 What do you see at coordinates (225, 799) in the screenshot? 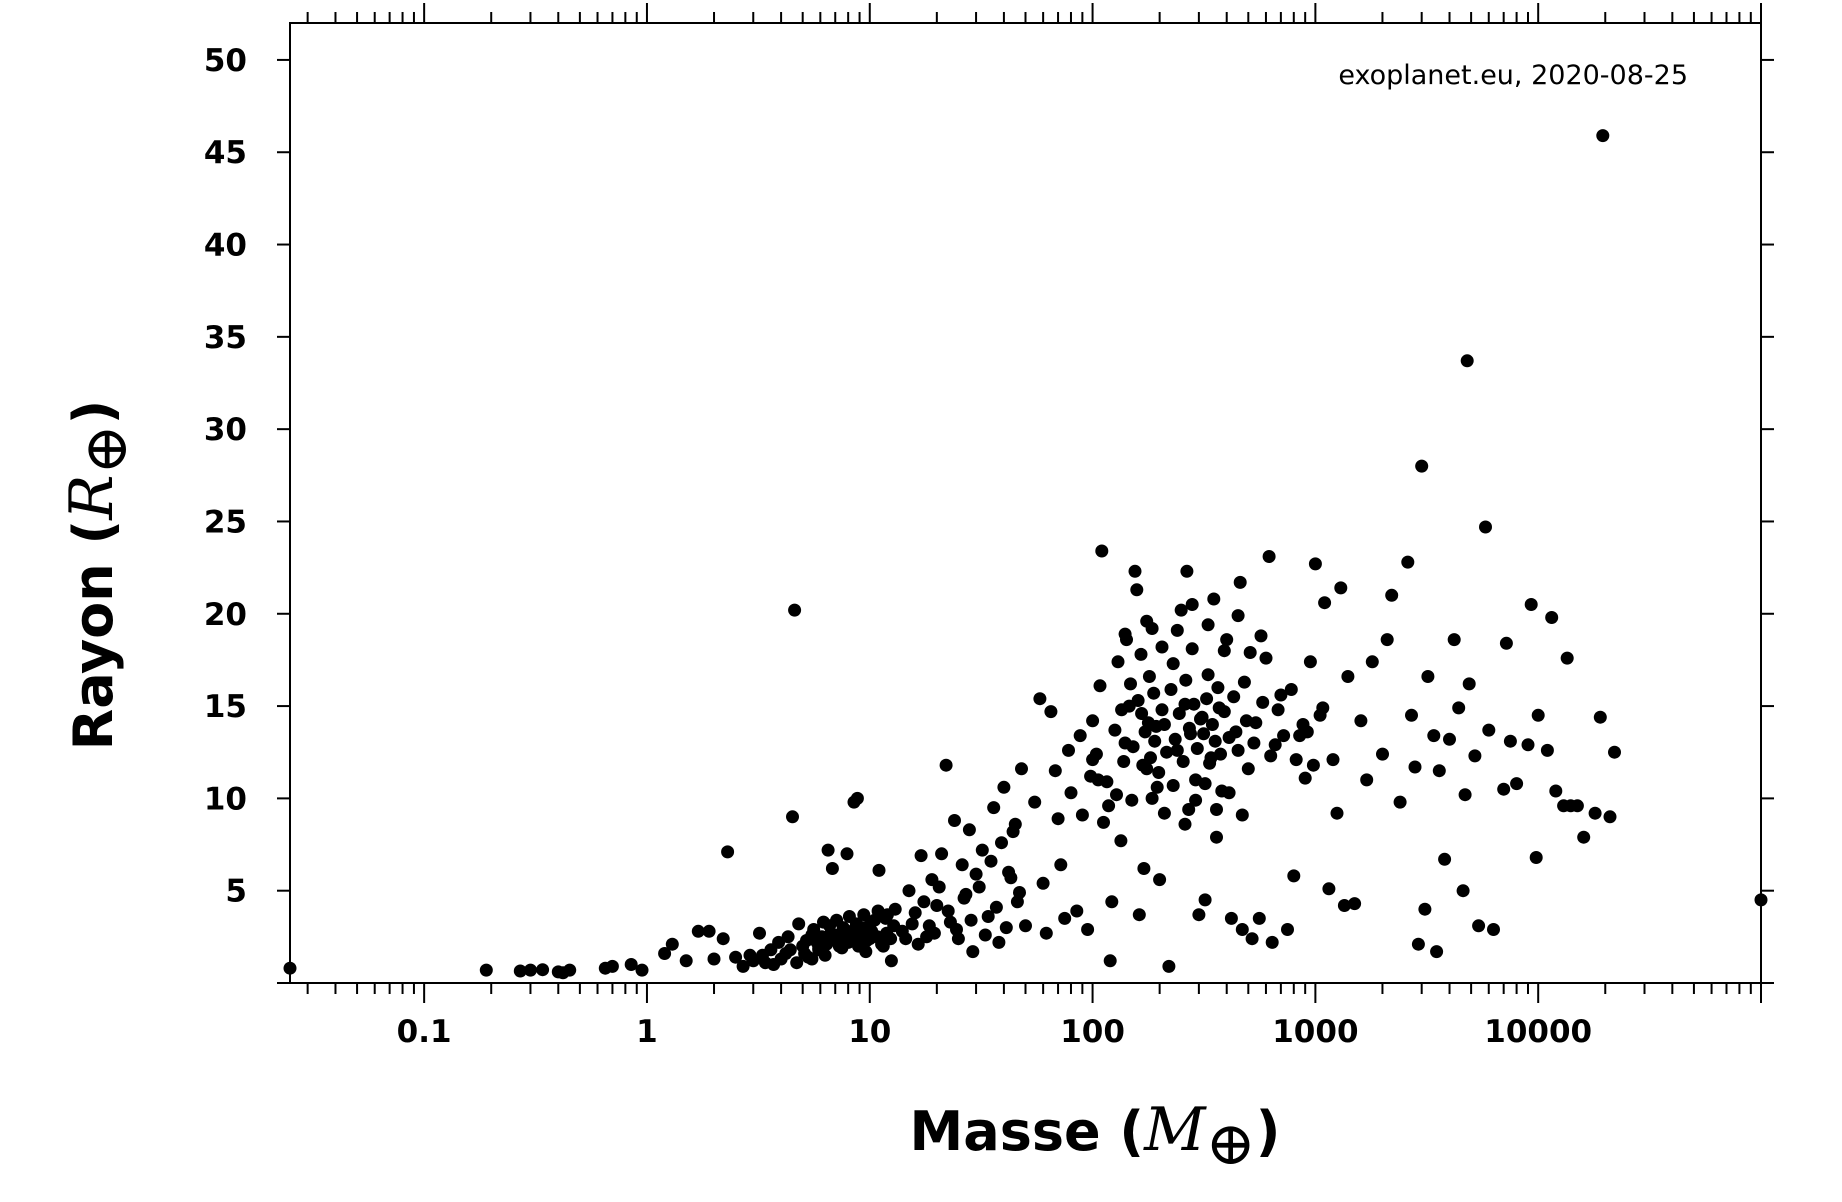
I see `y-tick-label: 10` at bounding box center [225, 799].